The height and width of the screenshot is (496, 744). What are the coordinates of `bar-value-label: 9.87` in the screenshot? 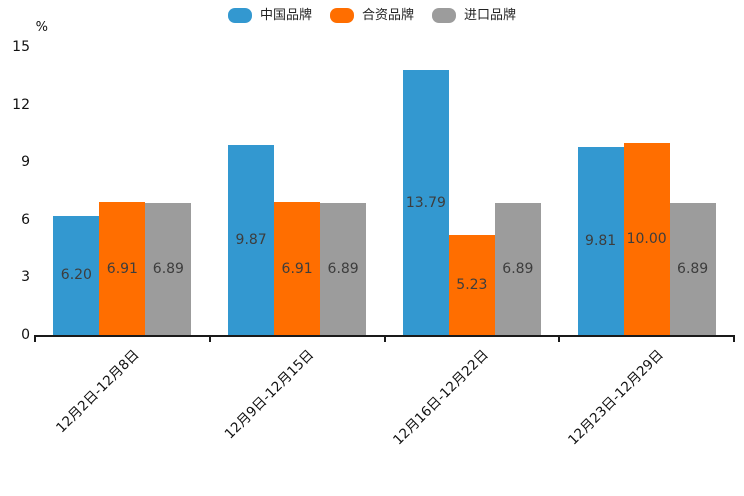 It's located at (251, 240).